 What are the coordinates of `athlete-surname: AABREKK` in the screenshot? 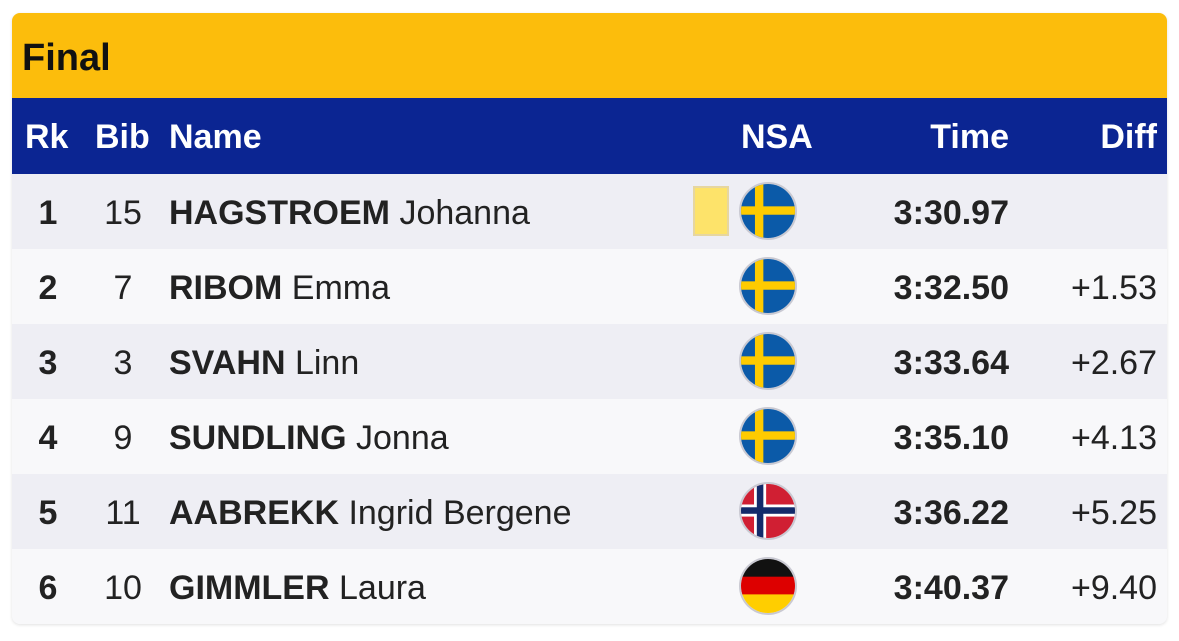 It's located at (254, 513).